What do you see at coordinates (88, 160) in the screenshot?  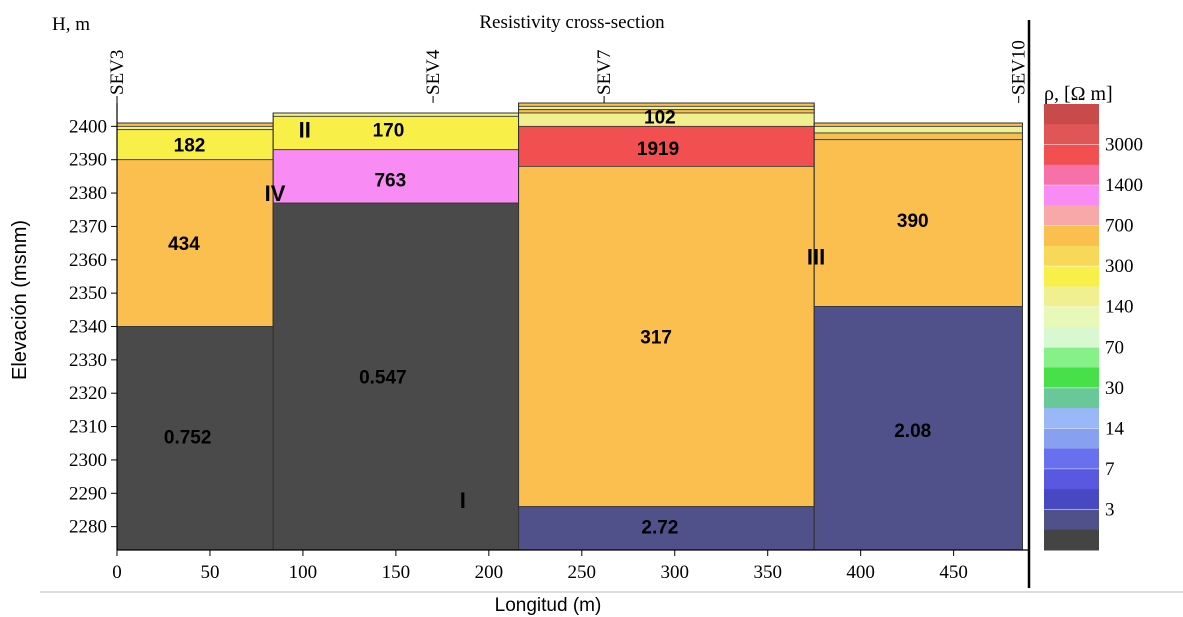 I see `y-tick-label: 2390` at bounding box center [88, 160].